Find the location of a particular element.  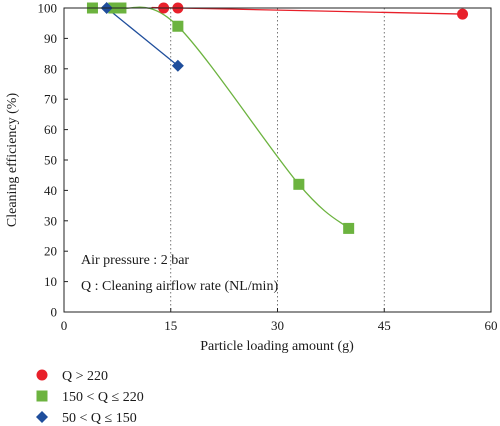

legend-label-2: 150 < Q ≤ 220 is located at coordinates (103, 397).